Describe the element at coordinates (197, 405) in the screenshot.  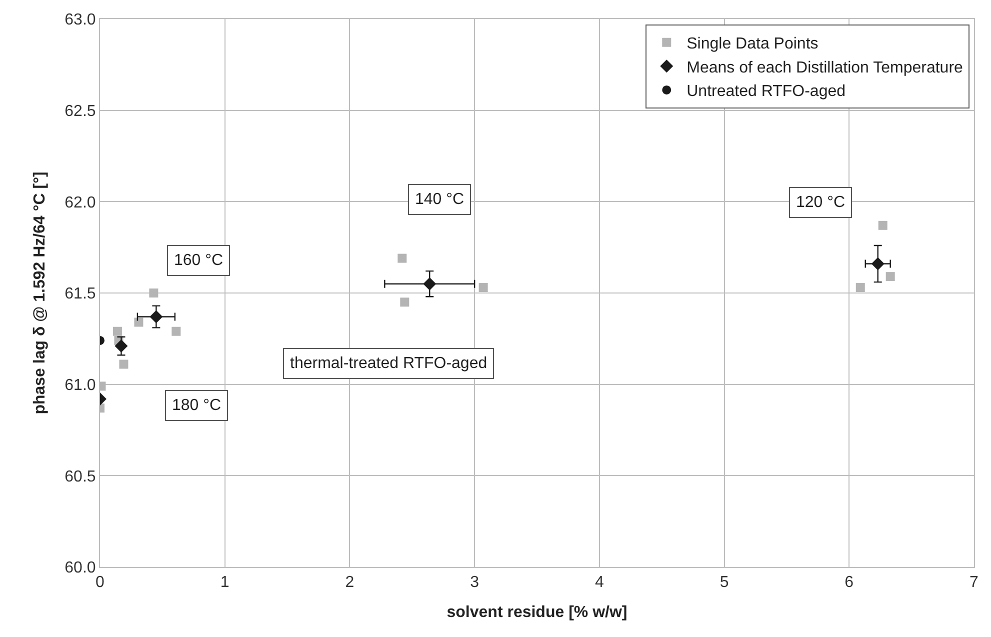
I see `annotation: 180 °C` at that location.